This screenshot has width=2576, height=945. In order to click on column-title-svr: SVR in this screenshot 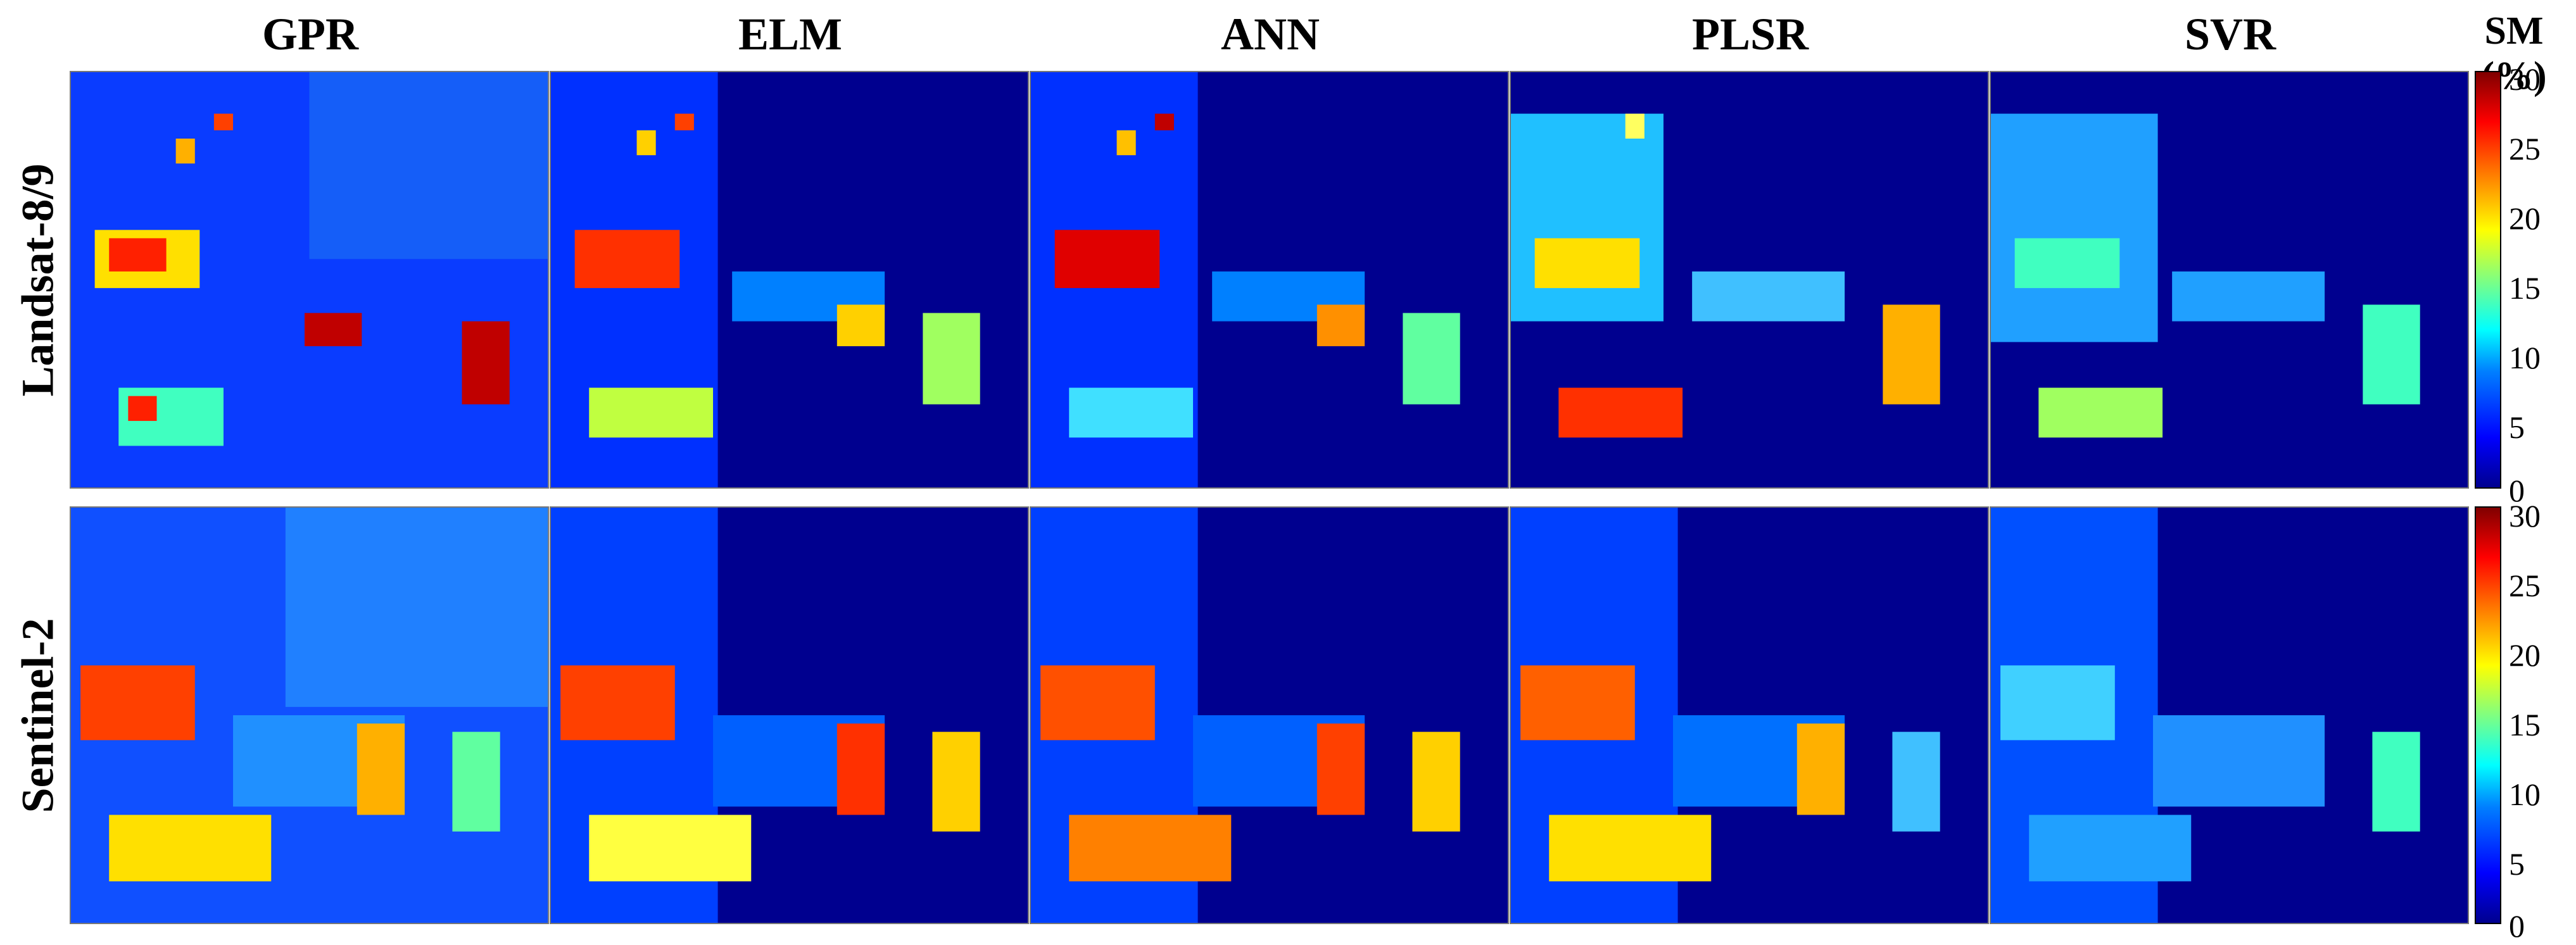, I will do `click(2230, 34)`.